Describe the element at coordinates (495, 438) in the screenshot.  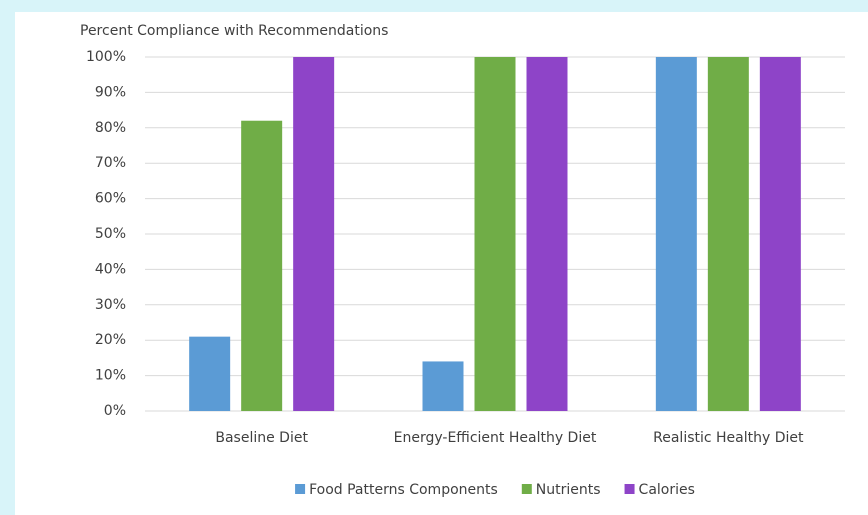
I see `x-tick-label: Energy-Efficient Healthy Diet` at that location.